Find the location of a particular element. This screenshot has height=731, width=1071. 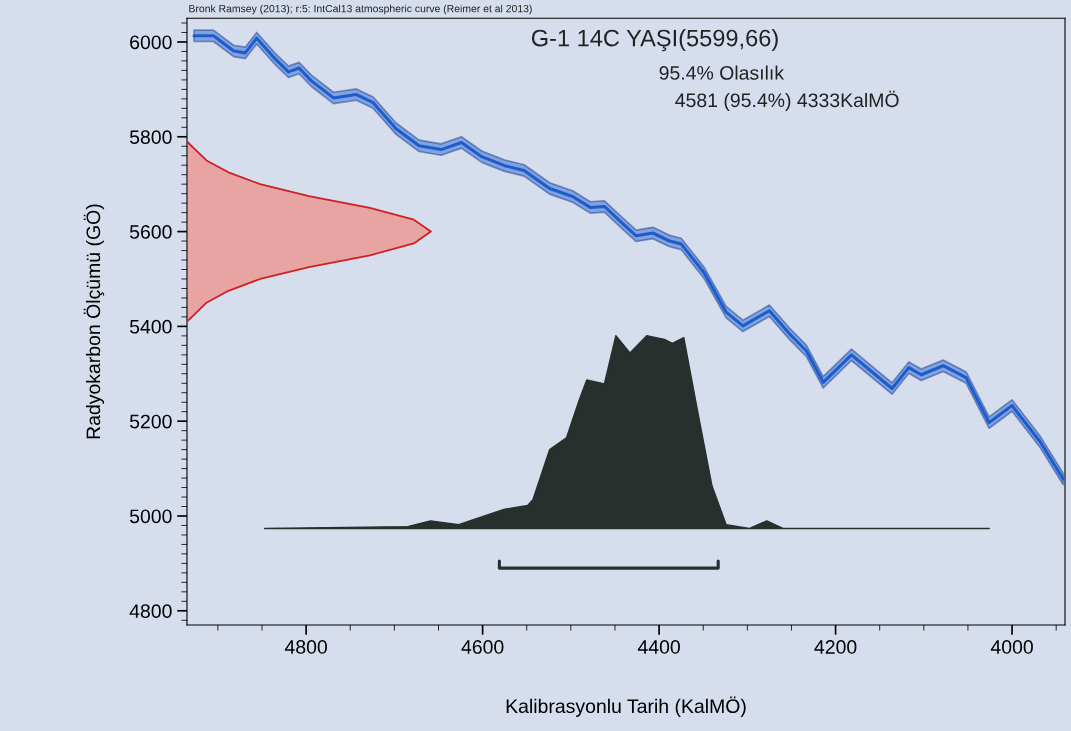

x-tick-label: 4800 is located at coordinates (305, 647).